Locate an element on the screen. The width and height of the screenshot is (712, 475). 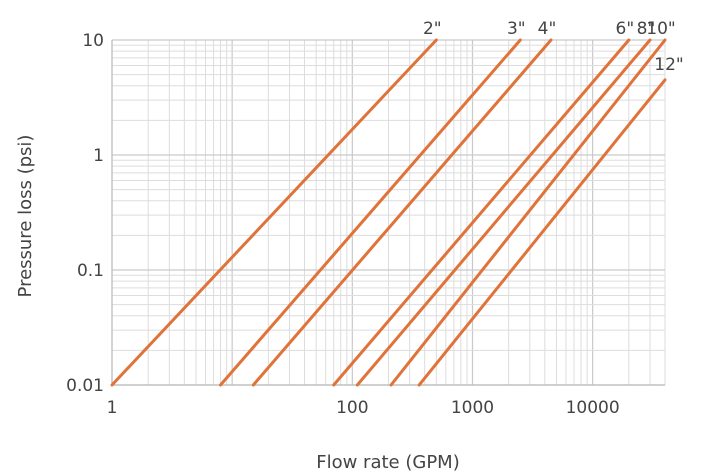
series-label: 10" is located at coordinates (660, 29).